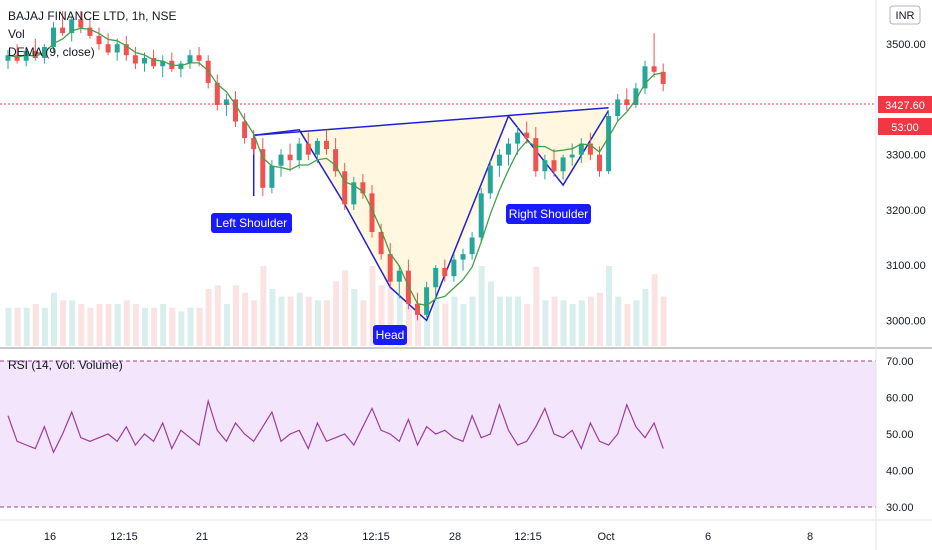 This screenshot has height=550, width=932. What do you see at coordinates (92, 16) in the screenshot?
I see `symbol-title: BAJAJ FINANCE LTD, 1h, NSE` at bounding box center [92, 16].